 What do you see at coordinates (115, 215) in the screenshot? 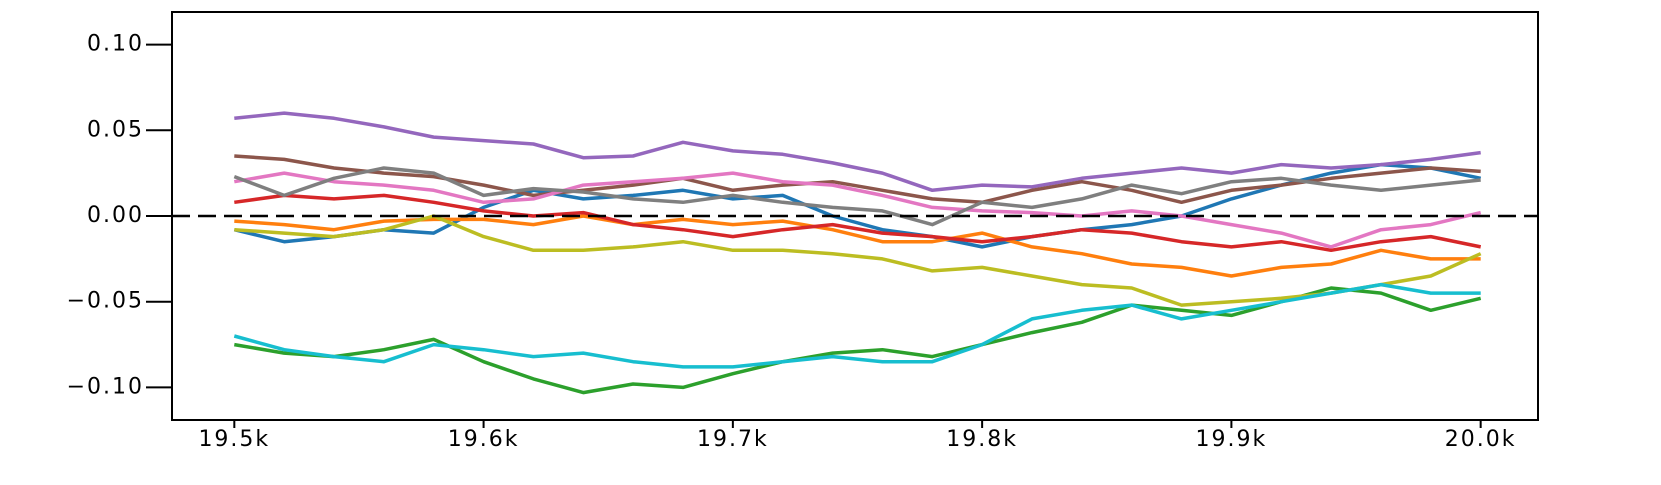
I see `y-tick-label: 0.00` at bounding box center [115, 215].